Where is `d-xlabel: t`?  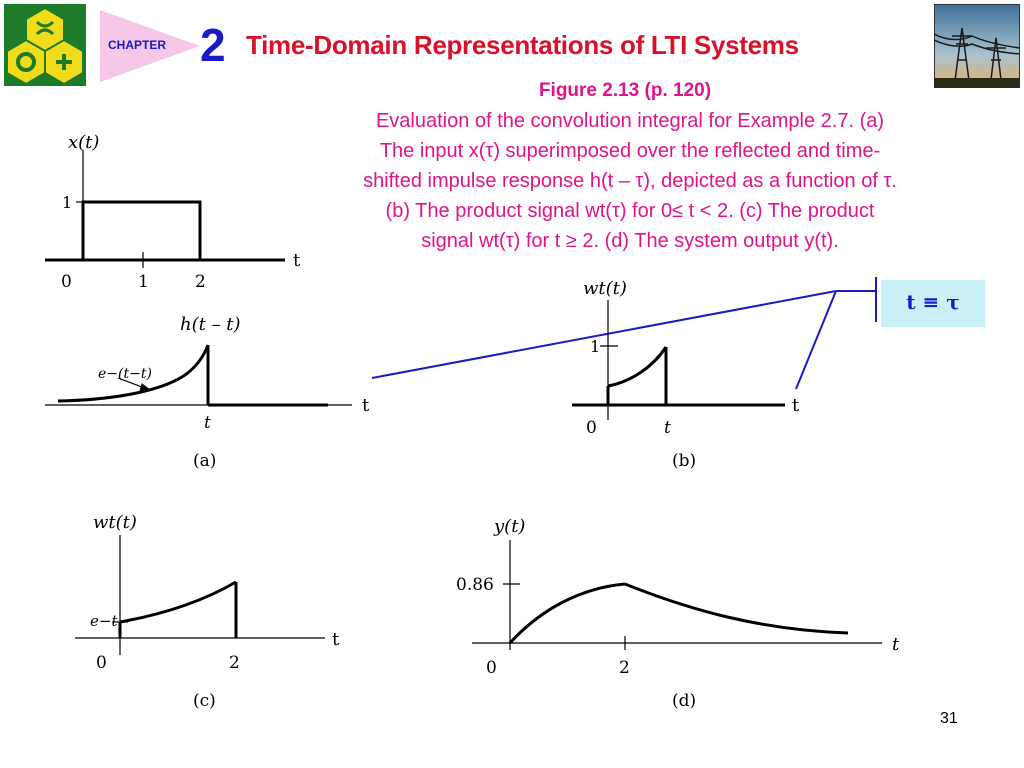
d-xlabel: t is located at coordinates (896, 644).